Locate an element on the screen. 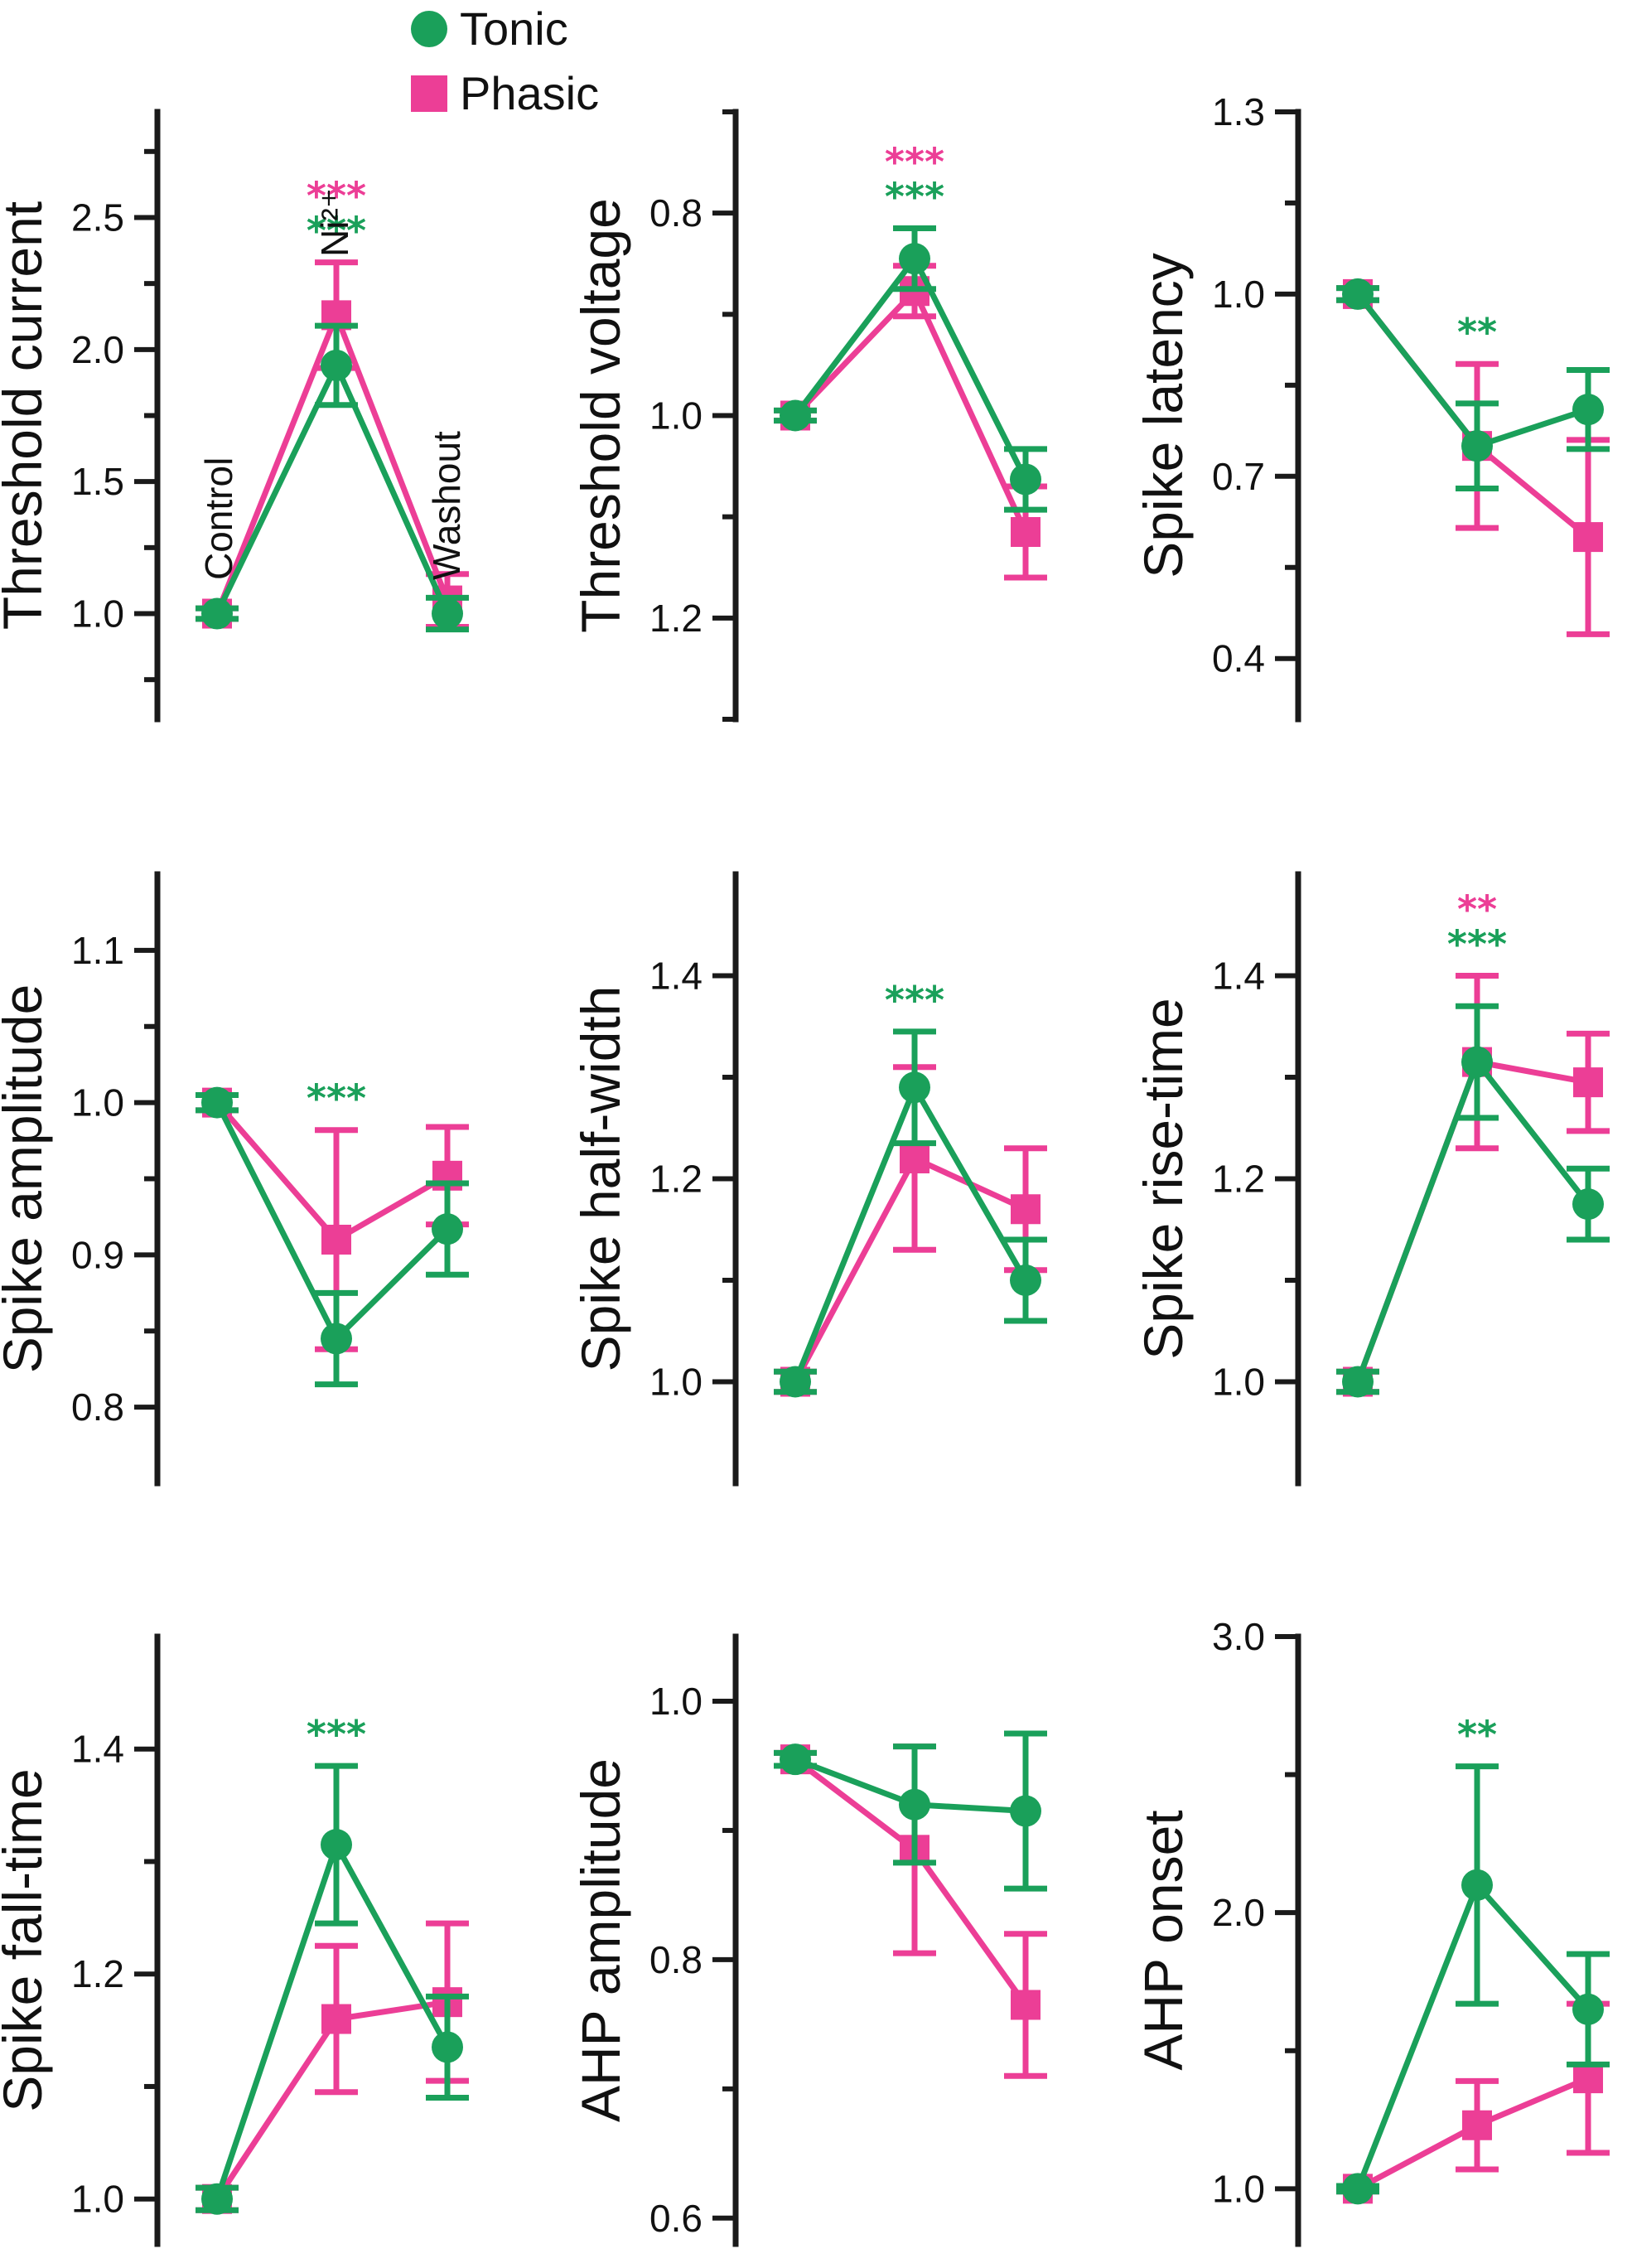 This screenshot has width=1632, height=2268. panel-9: 1.0 2.0 3.0 AHP onset ** is located at coordinates (1371, 1931).